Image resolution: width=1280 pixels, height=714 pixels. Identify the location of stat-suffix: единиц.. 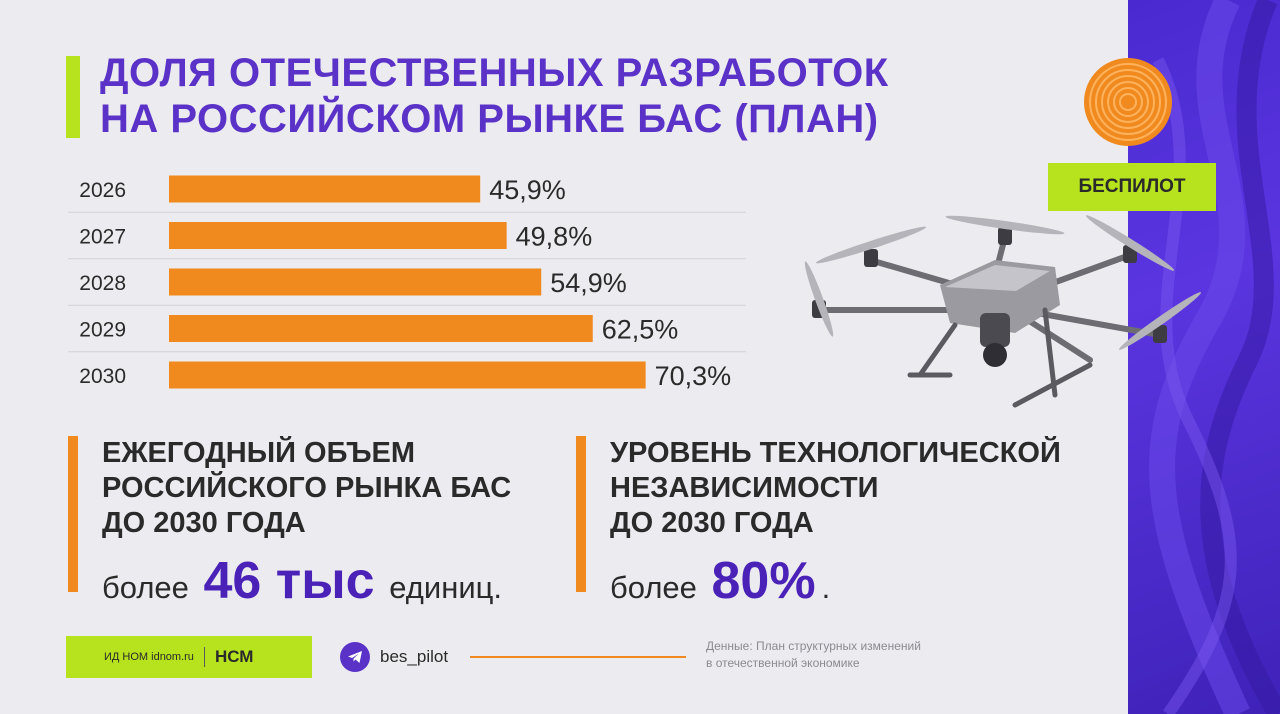
(446, 587).